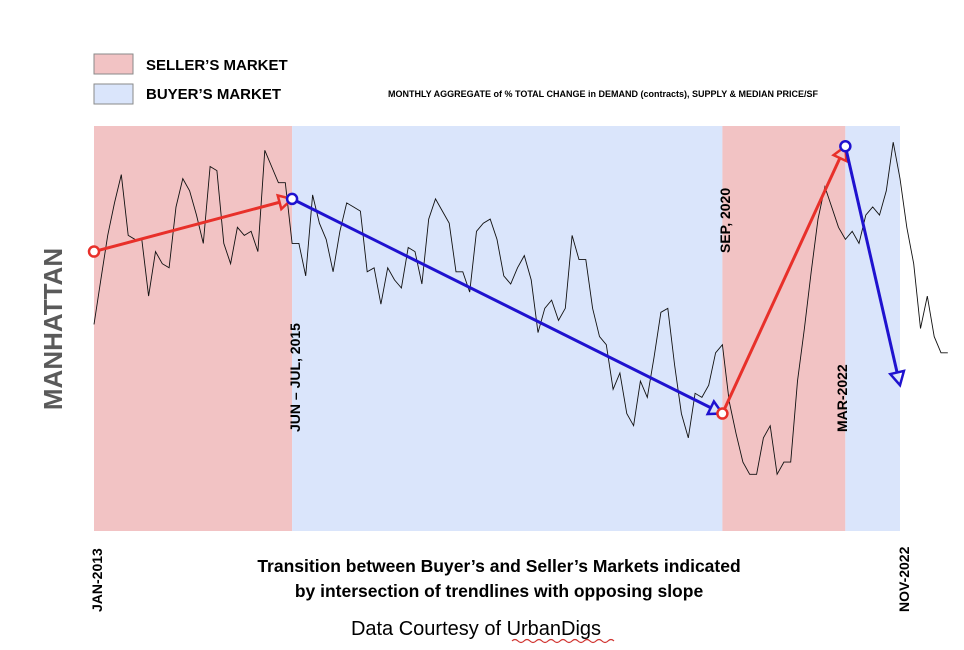 The width and height of the screenshot is (964, 650). What do you see at coordinates (725, 220) in the screenshot?
I see `transition-label-2020: SEP, 2020` at bounding box center [725, 220].